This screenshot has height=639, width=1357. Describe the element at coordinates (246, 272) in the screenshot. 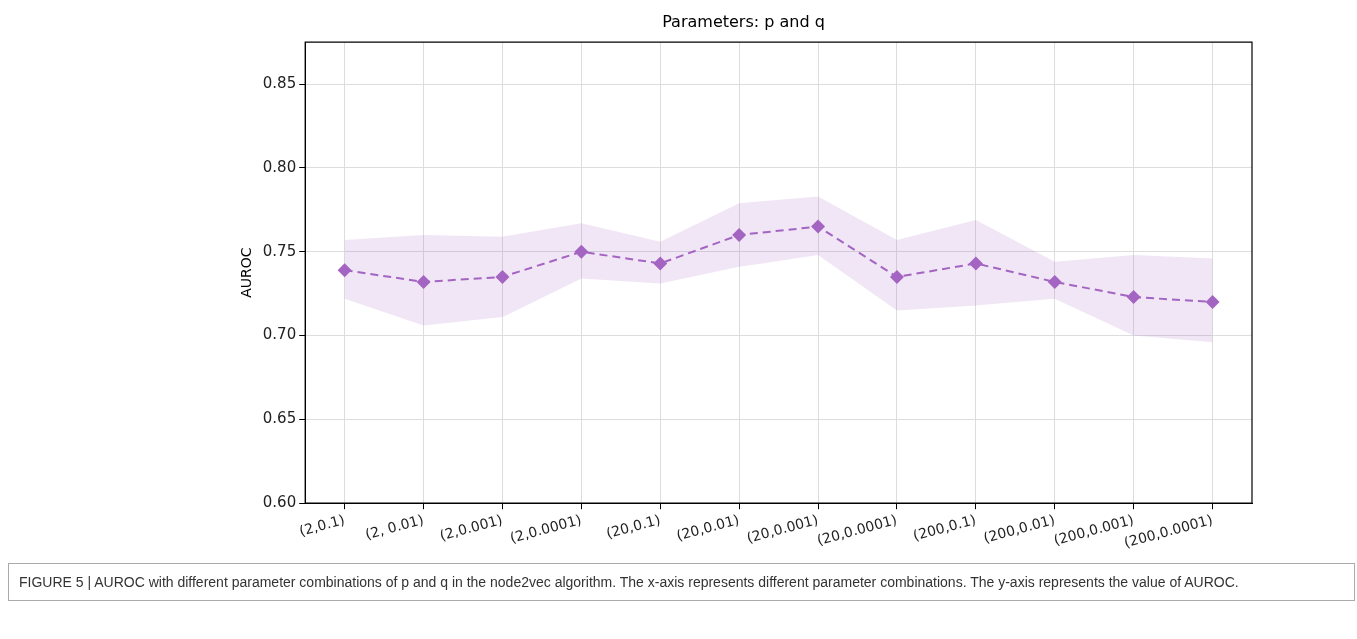

I see `y-axis-title: AUROC` at that location.